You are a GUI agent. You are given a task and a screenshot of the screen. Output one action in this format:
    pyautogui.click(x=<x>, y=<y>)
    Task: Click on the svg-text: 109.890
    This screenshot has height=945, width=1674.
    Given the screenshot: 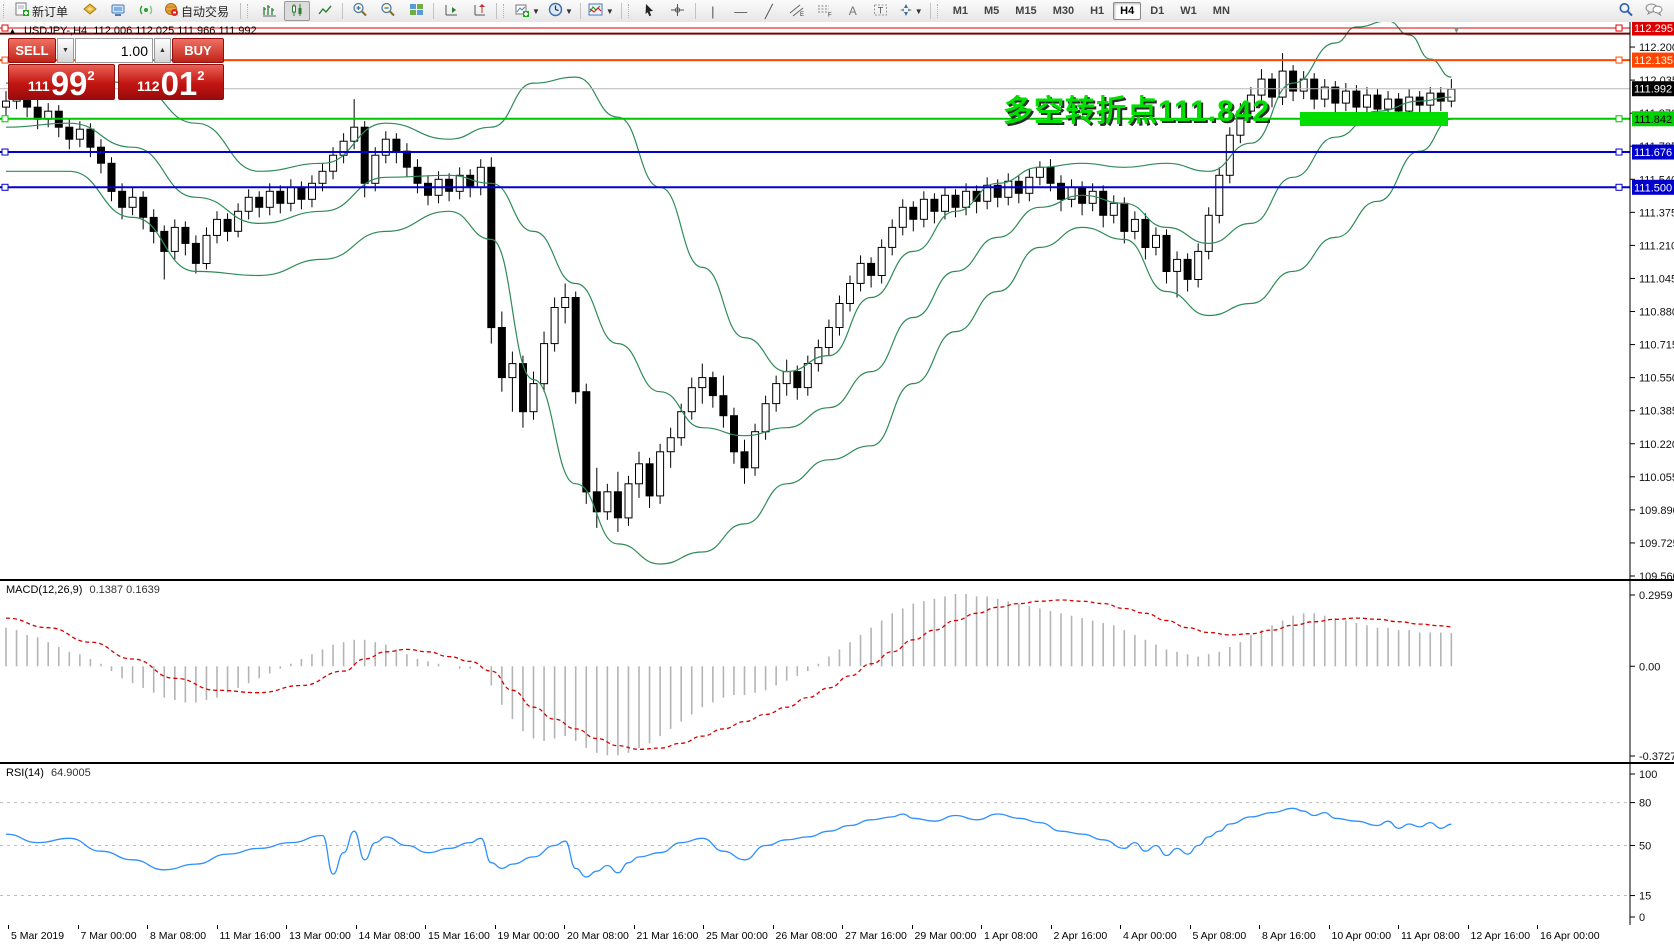 What is the action you would take?
    pyautogui.click(x=1656, y=511)
    